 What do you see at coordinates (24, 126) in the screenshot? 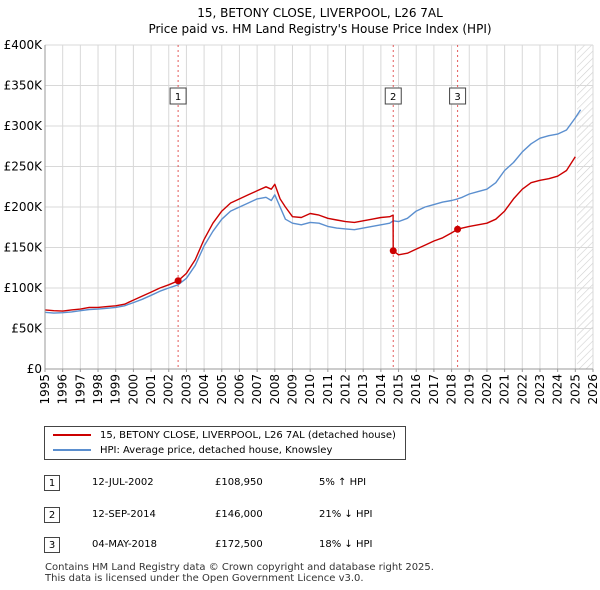
I see `y-tick-label: £300K` at bounding box center [24, 126].